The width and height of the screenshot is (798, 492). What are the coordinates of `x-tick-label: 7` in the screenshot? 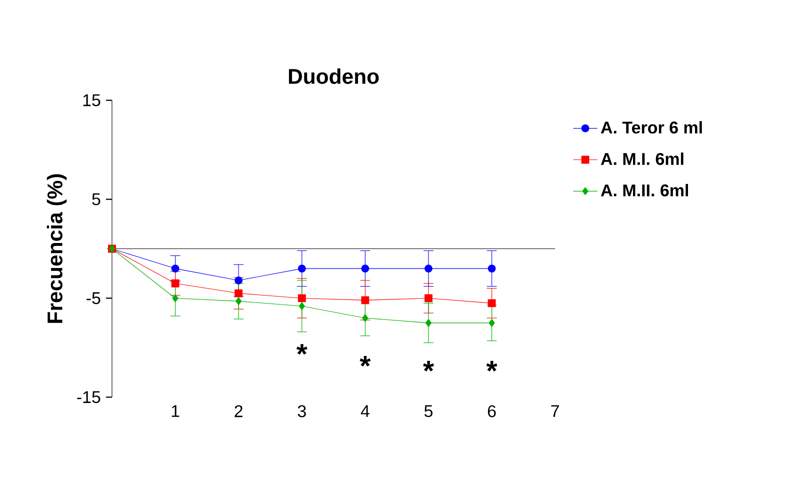 It's located at (555, 411).